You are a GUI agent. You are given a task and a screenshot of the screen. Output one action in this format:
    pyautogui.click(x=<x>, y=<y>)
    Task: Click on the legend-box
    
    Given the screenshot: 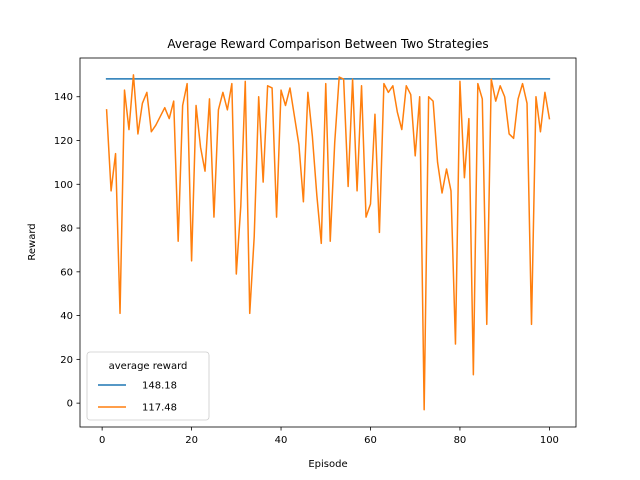 What is the action you would take?
    pyautogui.click(x=148, y=386)
    